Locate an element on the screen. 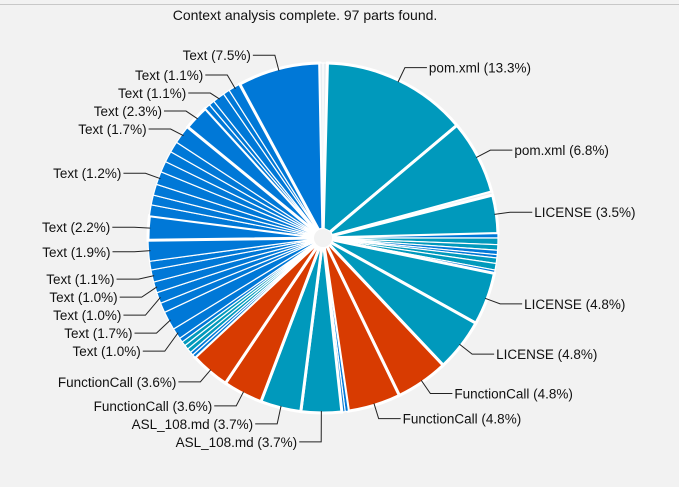  slice-label: Text (7.5%) is located at coordinates (217, 55).